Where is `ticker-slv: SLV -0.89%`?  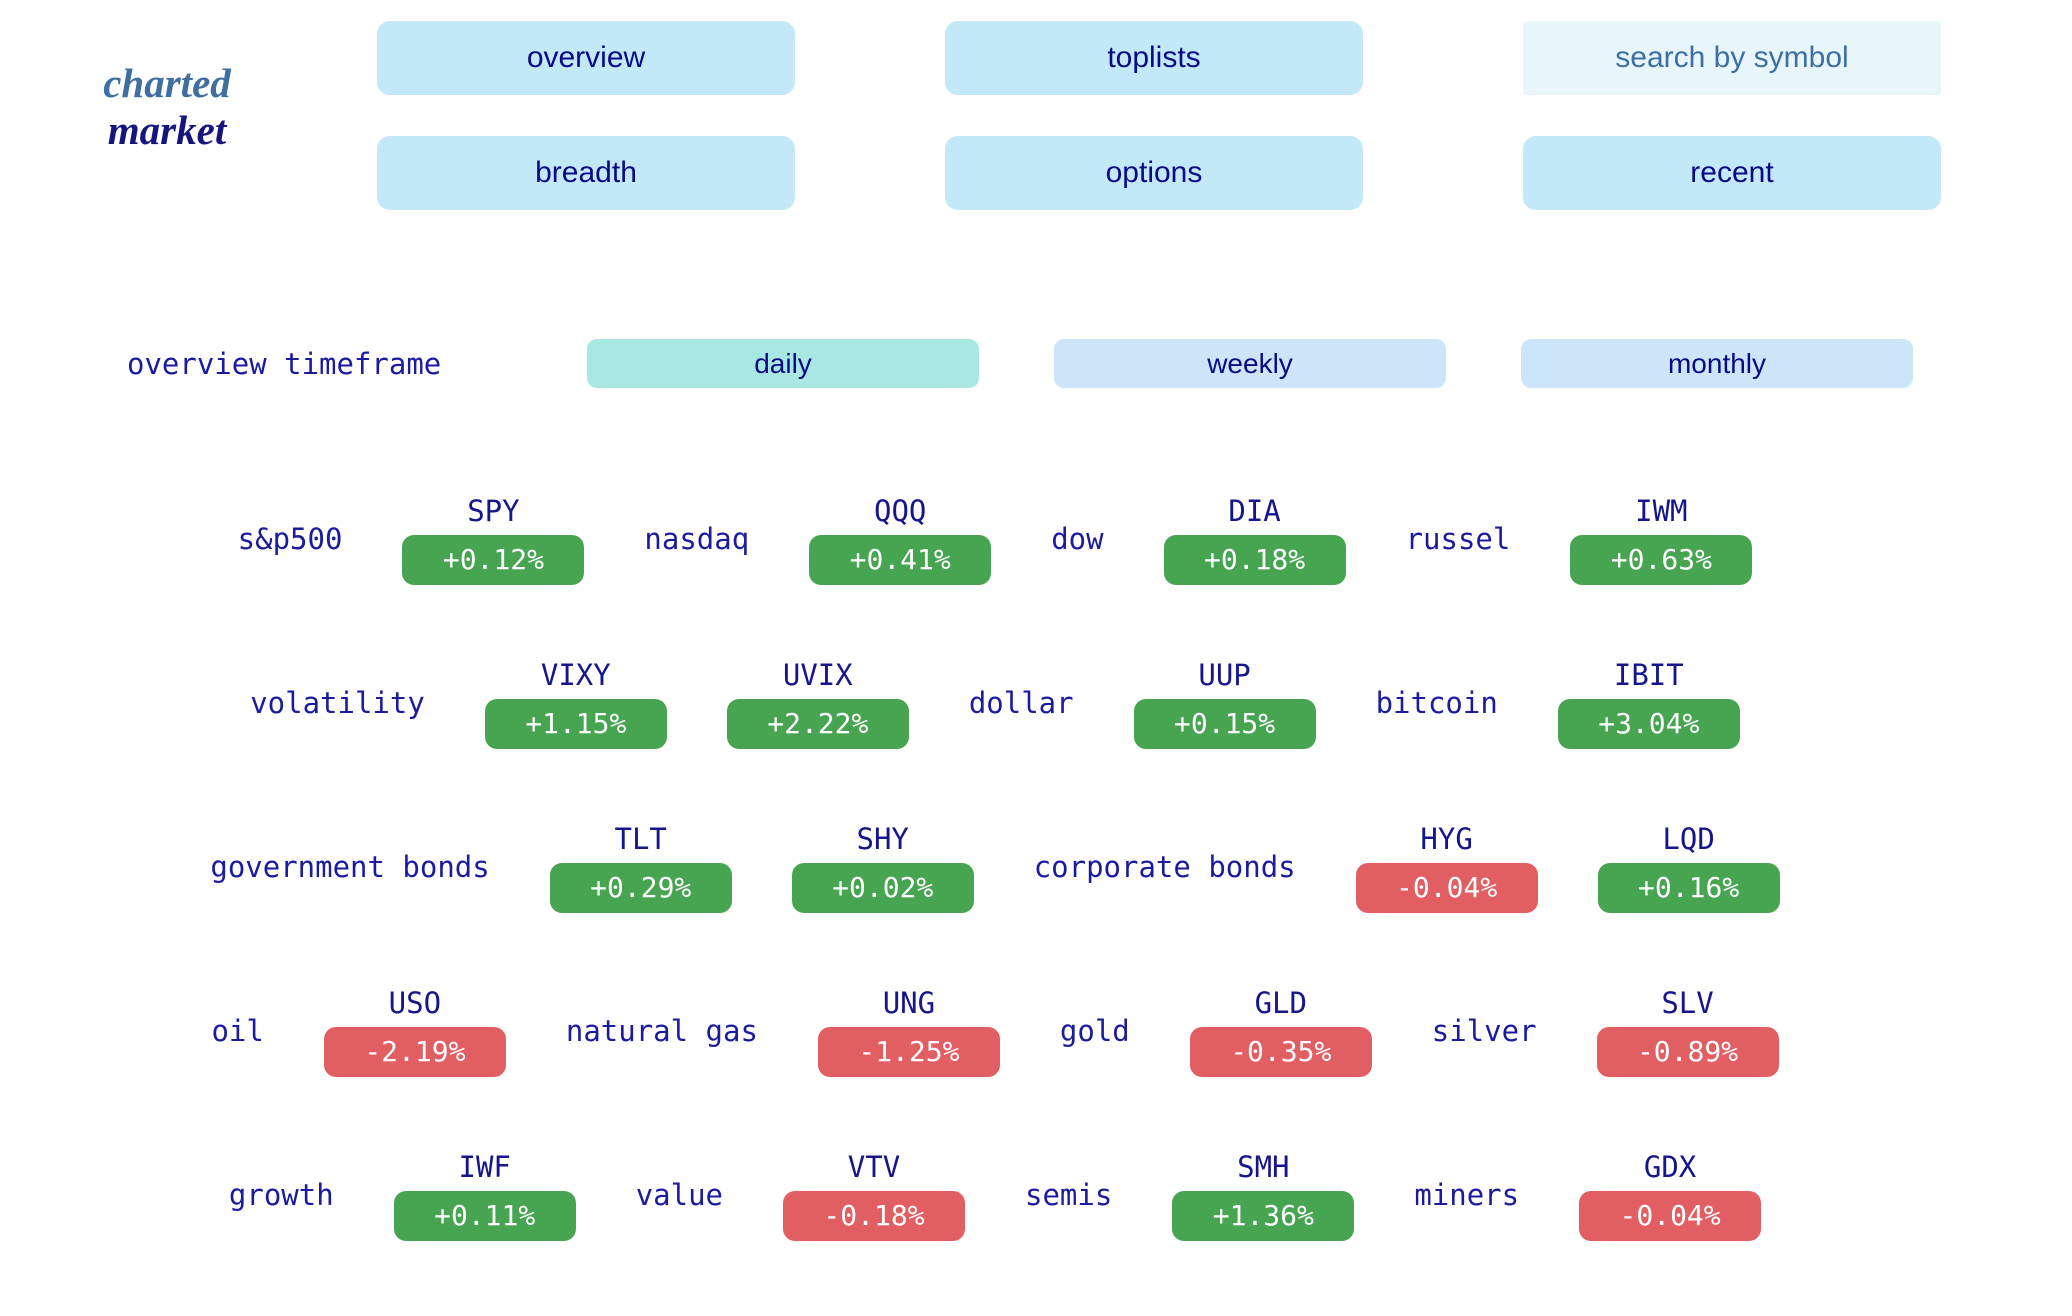
ticker-slv: SLV -0.89% is located at coordinates (1687, 1031).